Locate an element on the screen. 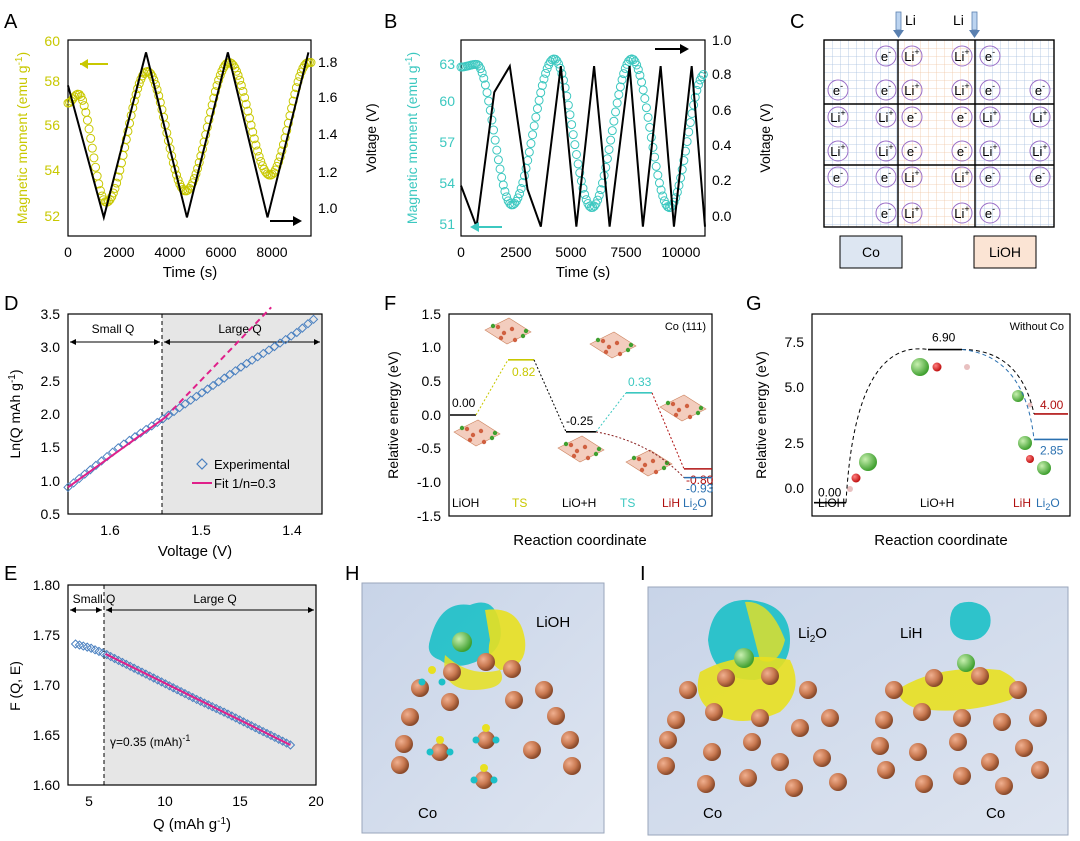  y-axis-label-g: Relative energy (eV) is located at coordinates (761, 415).